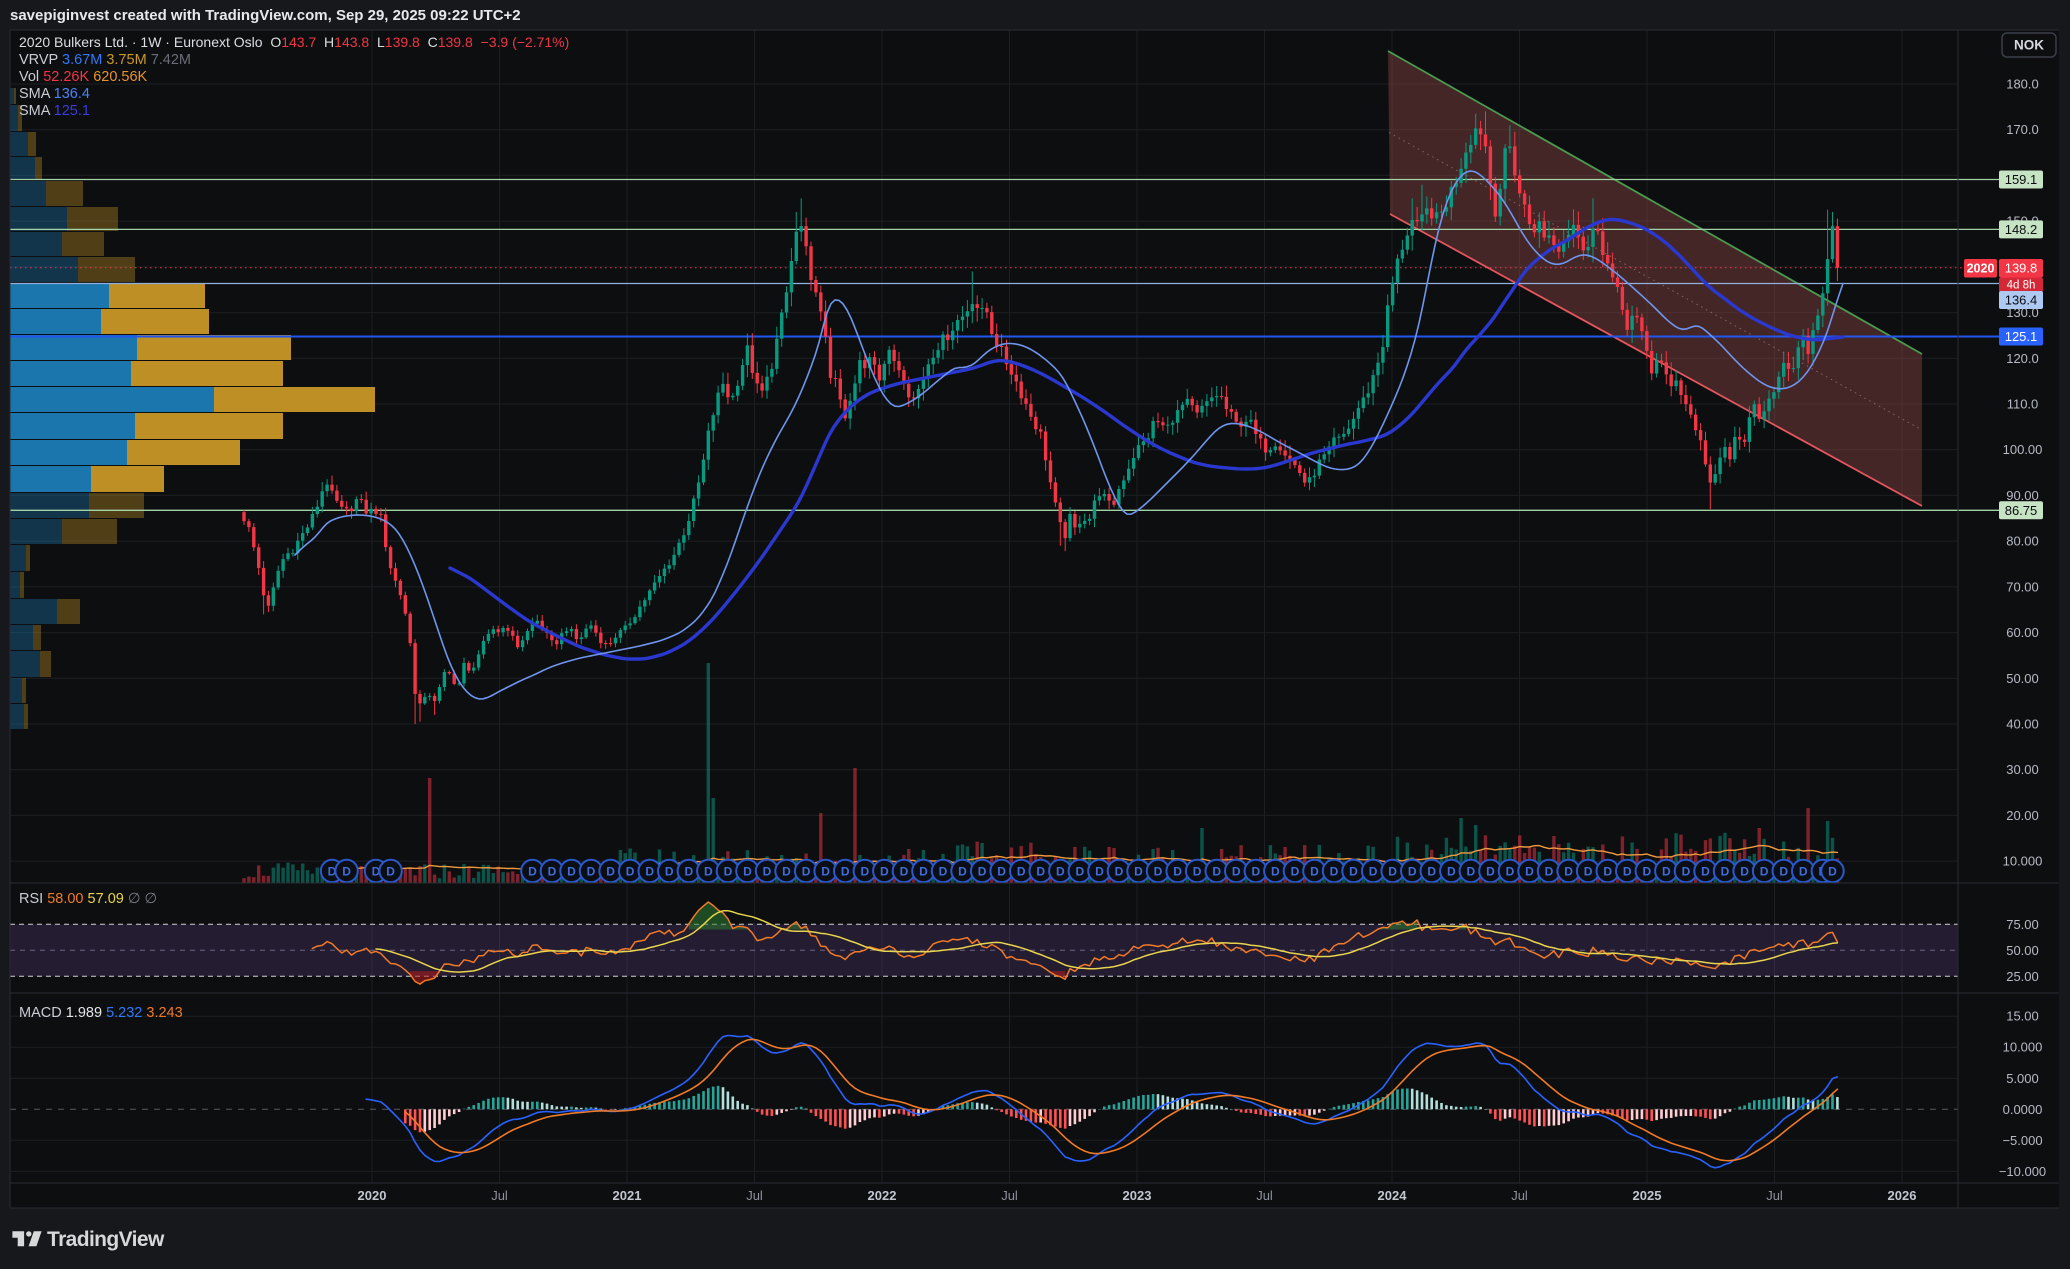 The height and width of the screenshot is (1269, 2070). I want to click on svg-text: 120.0, so click(2022, 358).